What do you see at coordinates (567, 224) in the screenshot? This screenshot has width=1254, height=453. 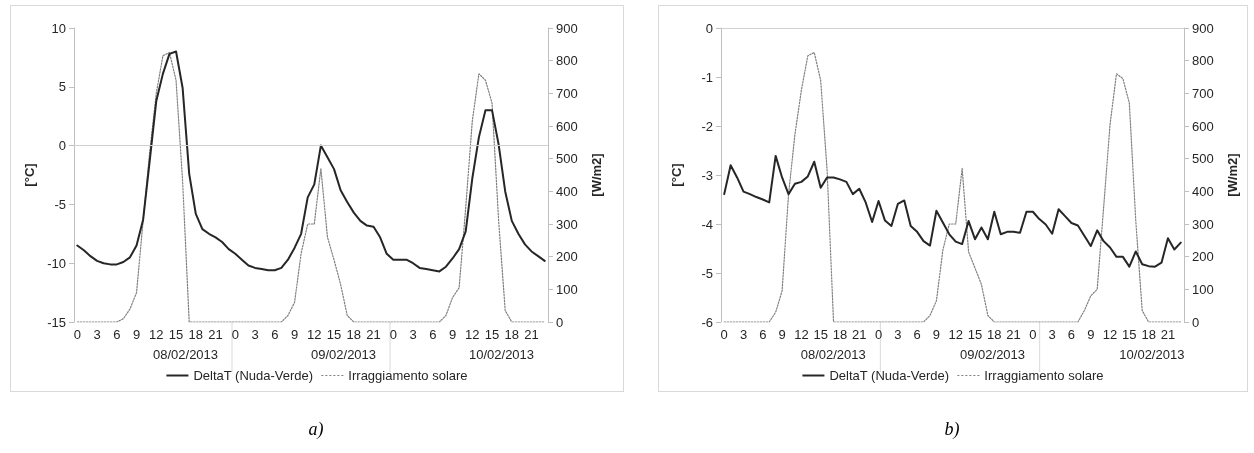 I see `y2-tick-label: 300` at bounding box center [567, 224].